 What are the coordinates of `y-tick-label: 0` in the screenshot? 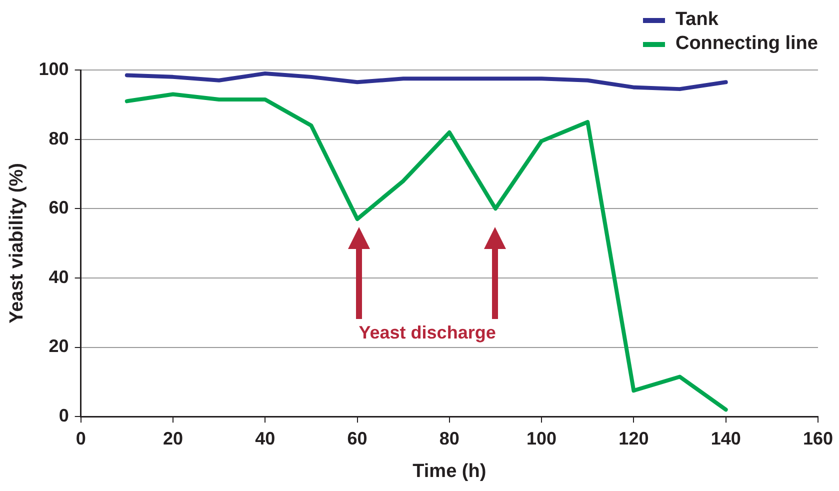 It's located at (63, 416).